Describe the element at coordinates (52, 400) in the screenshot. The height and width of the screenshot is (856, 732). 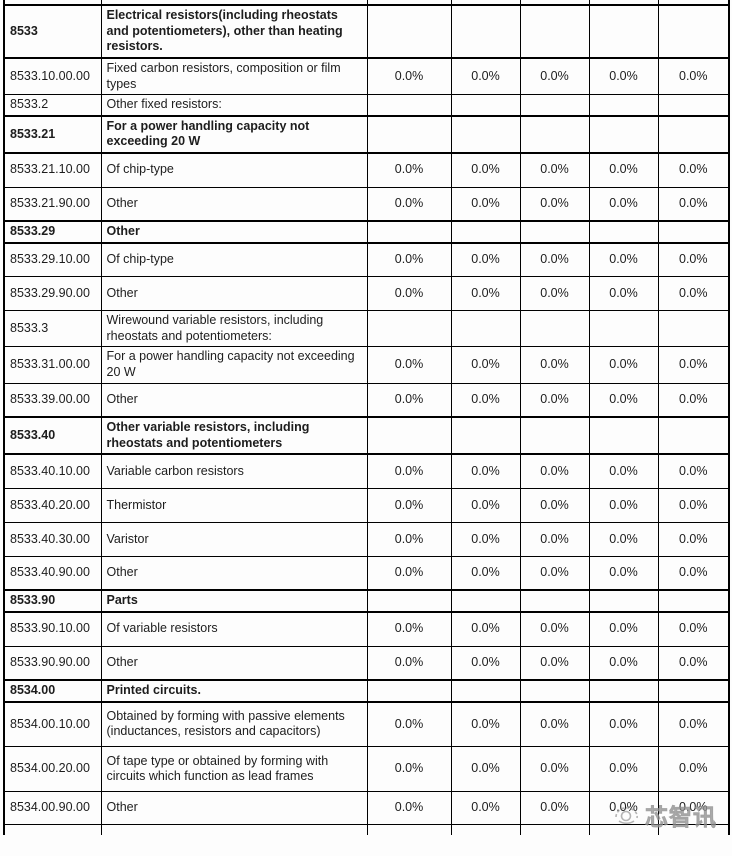
I see `hs-code-cell: 8533.39.00.00` at that location.